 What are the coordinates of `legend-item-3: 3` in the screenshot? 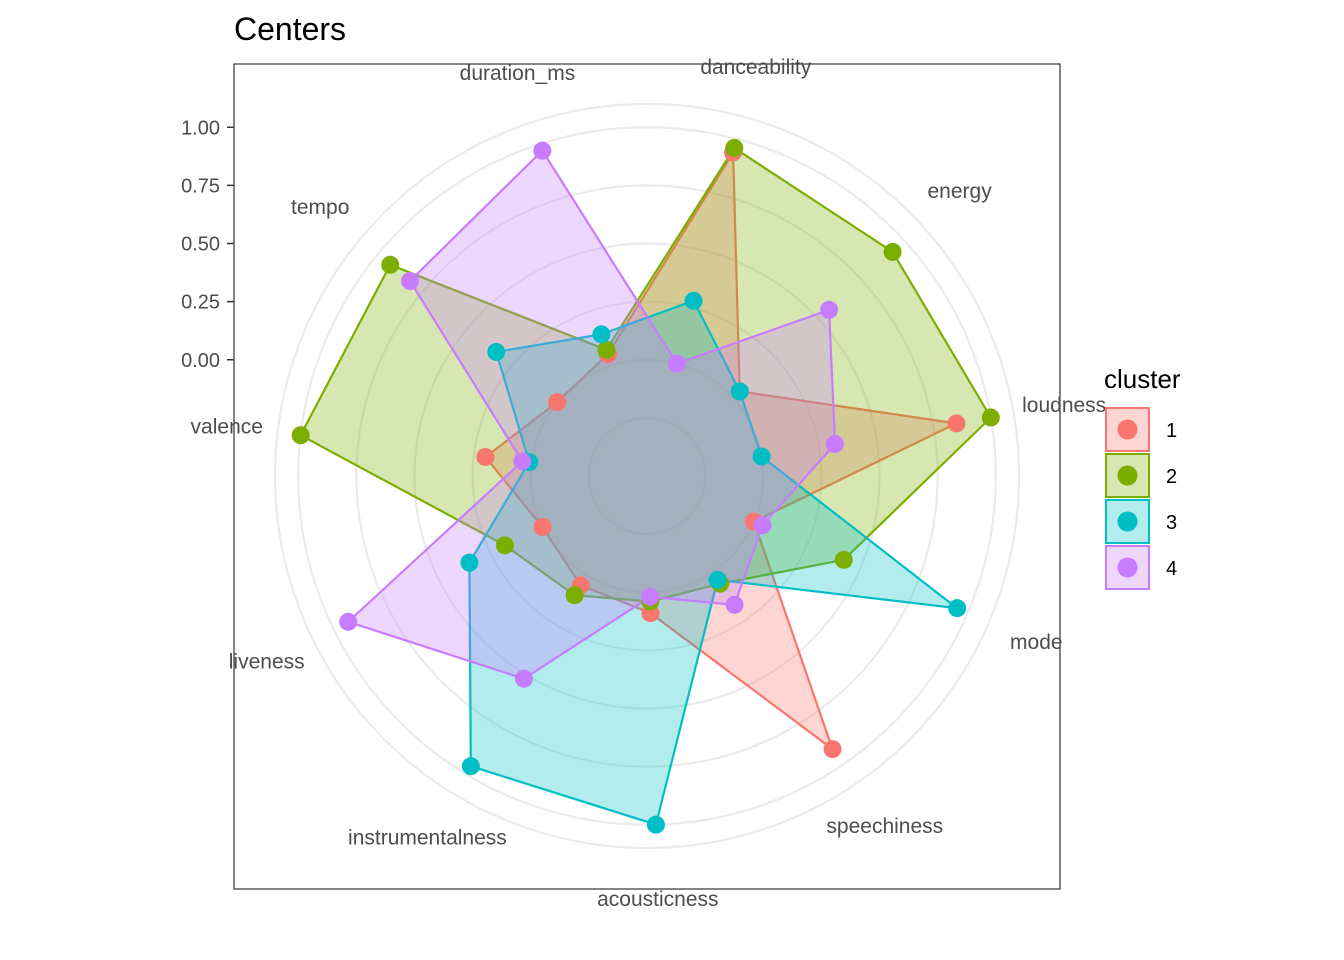 It's located at (1141, 521).